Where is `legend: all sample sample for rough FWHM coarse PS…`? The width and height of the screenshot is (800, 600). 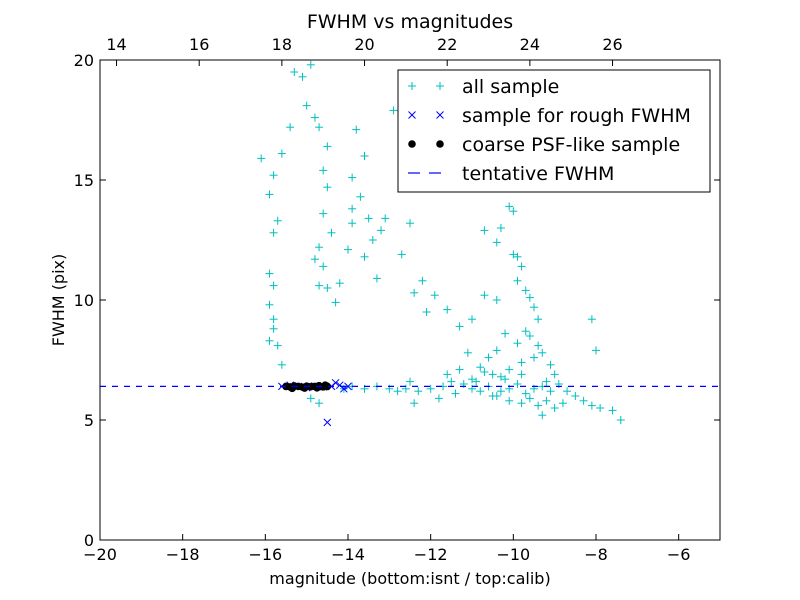
legend: all sample sample for rough FWHM coarse PS… is located at coordinates (554, 131).